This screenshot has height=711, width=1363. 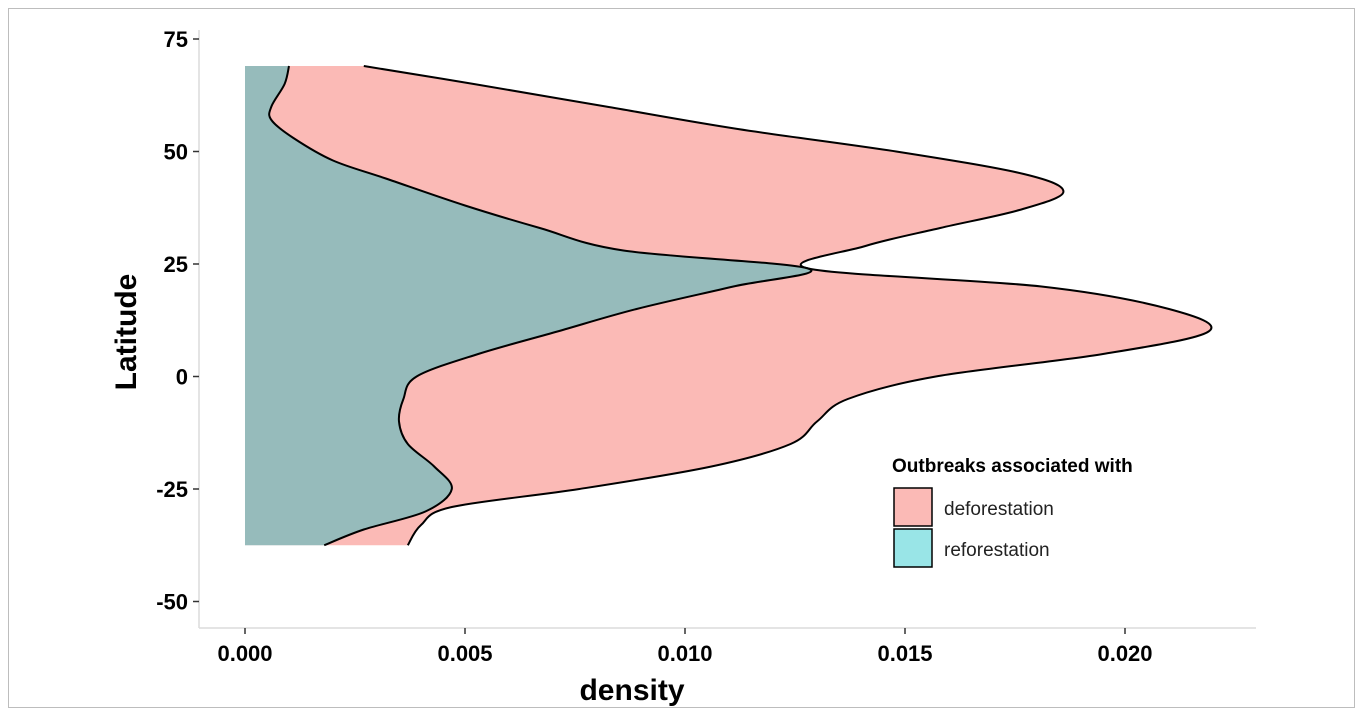 What do you see at coordinates (244, 653) in the screenshot?
I see `x-tick-label: 0.000` at bounding box center [244, 653].